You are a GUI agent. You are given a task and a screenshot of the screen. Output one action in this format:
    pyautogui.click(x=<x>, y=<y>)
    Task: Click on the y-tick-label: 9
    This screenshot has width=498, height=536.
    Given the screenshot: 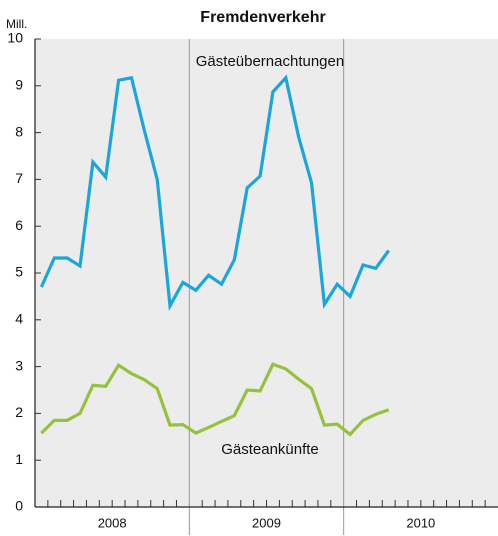 What is the action you would take?
    pyautogui.click(x=19, y=85)
    